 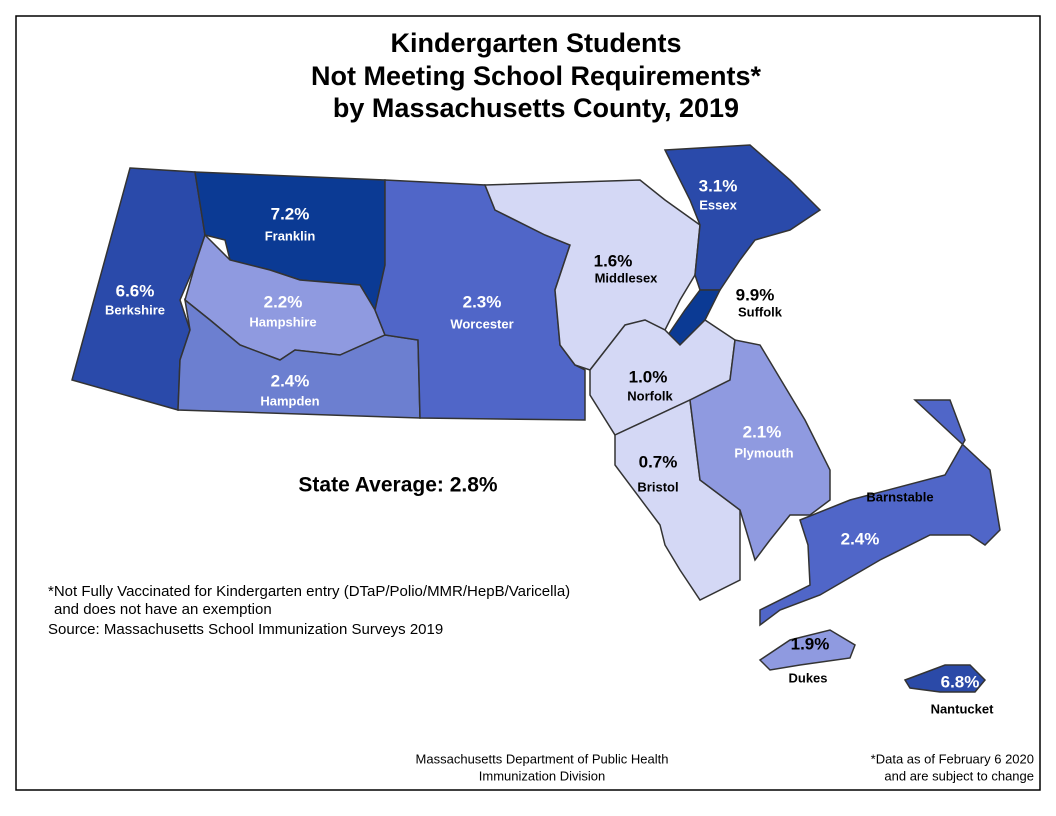 What do you see at coordinates (536, 108) in the screenshot?
I see `title-line: by Massachusetts County, 2019` at bounding box center [536, 108].